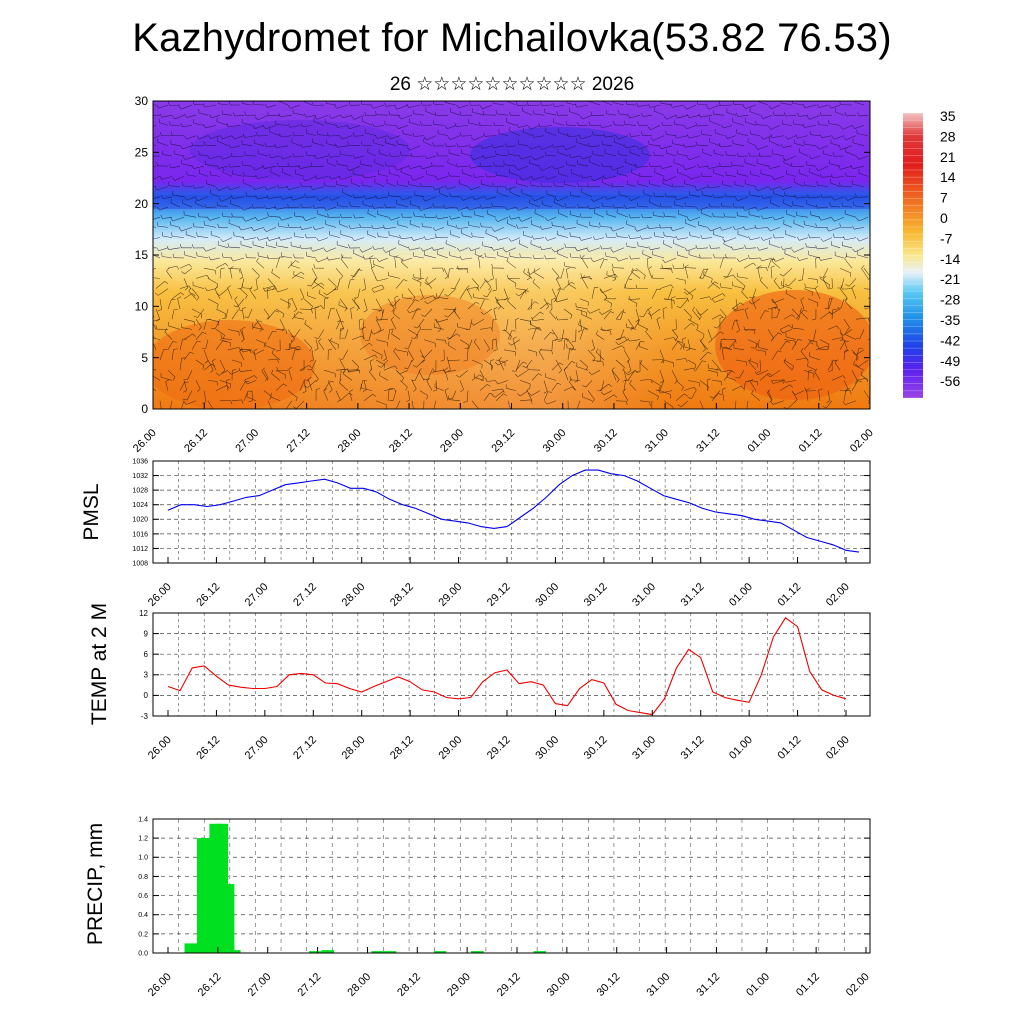 This screenshot has height=1024, width=1024. Describe the element at coordinates (741, 595) in the screenshot. I see `x-tick-label: 01.00` at that location.